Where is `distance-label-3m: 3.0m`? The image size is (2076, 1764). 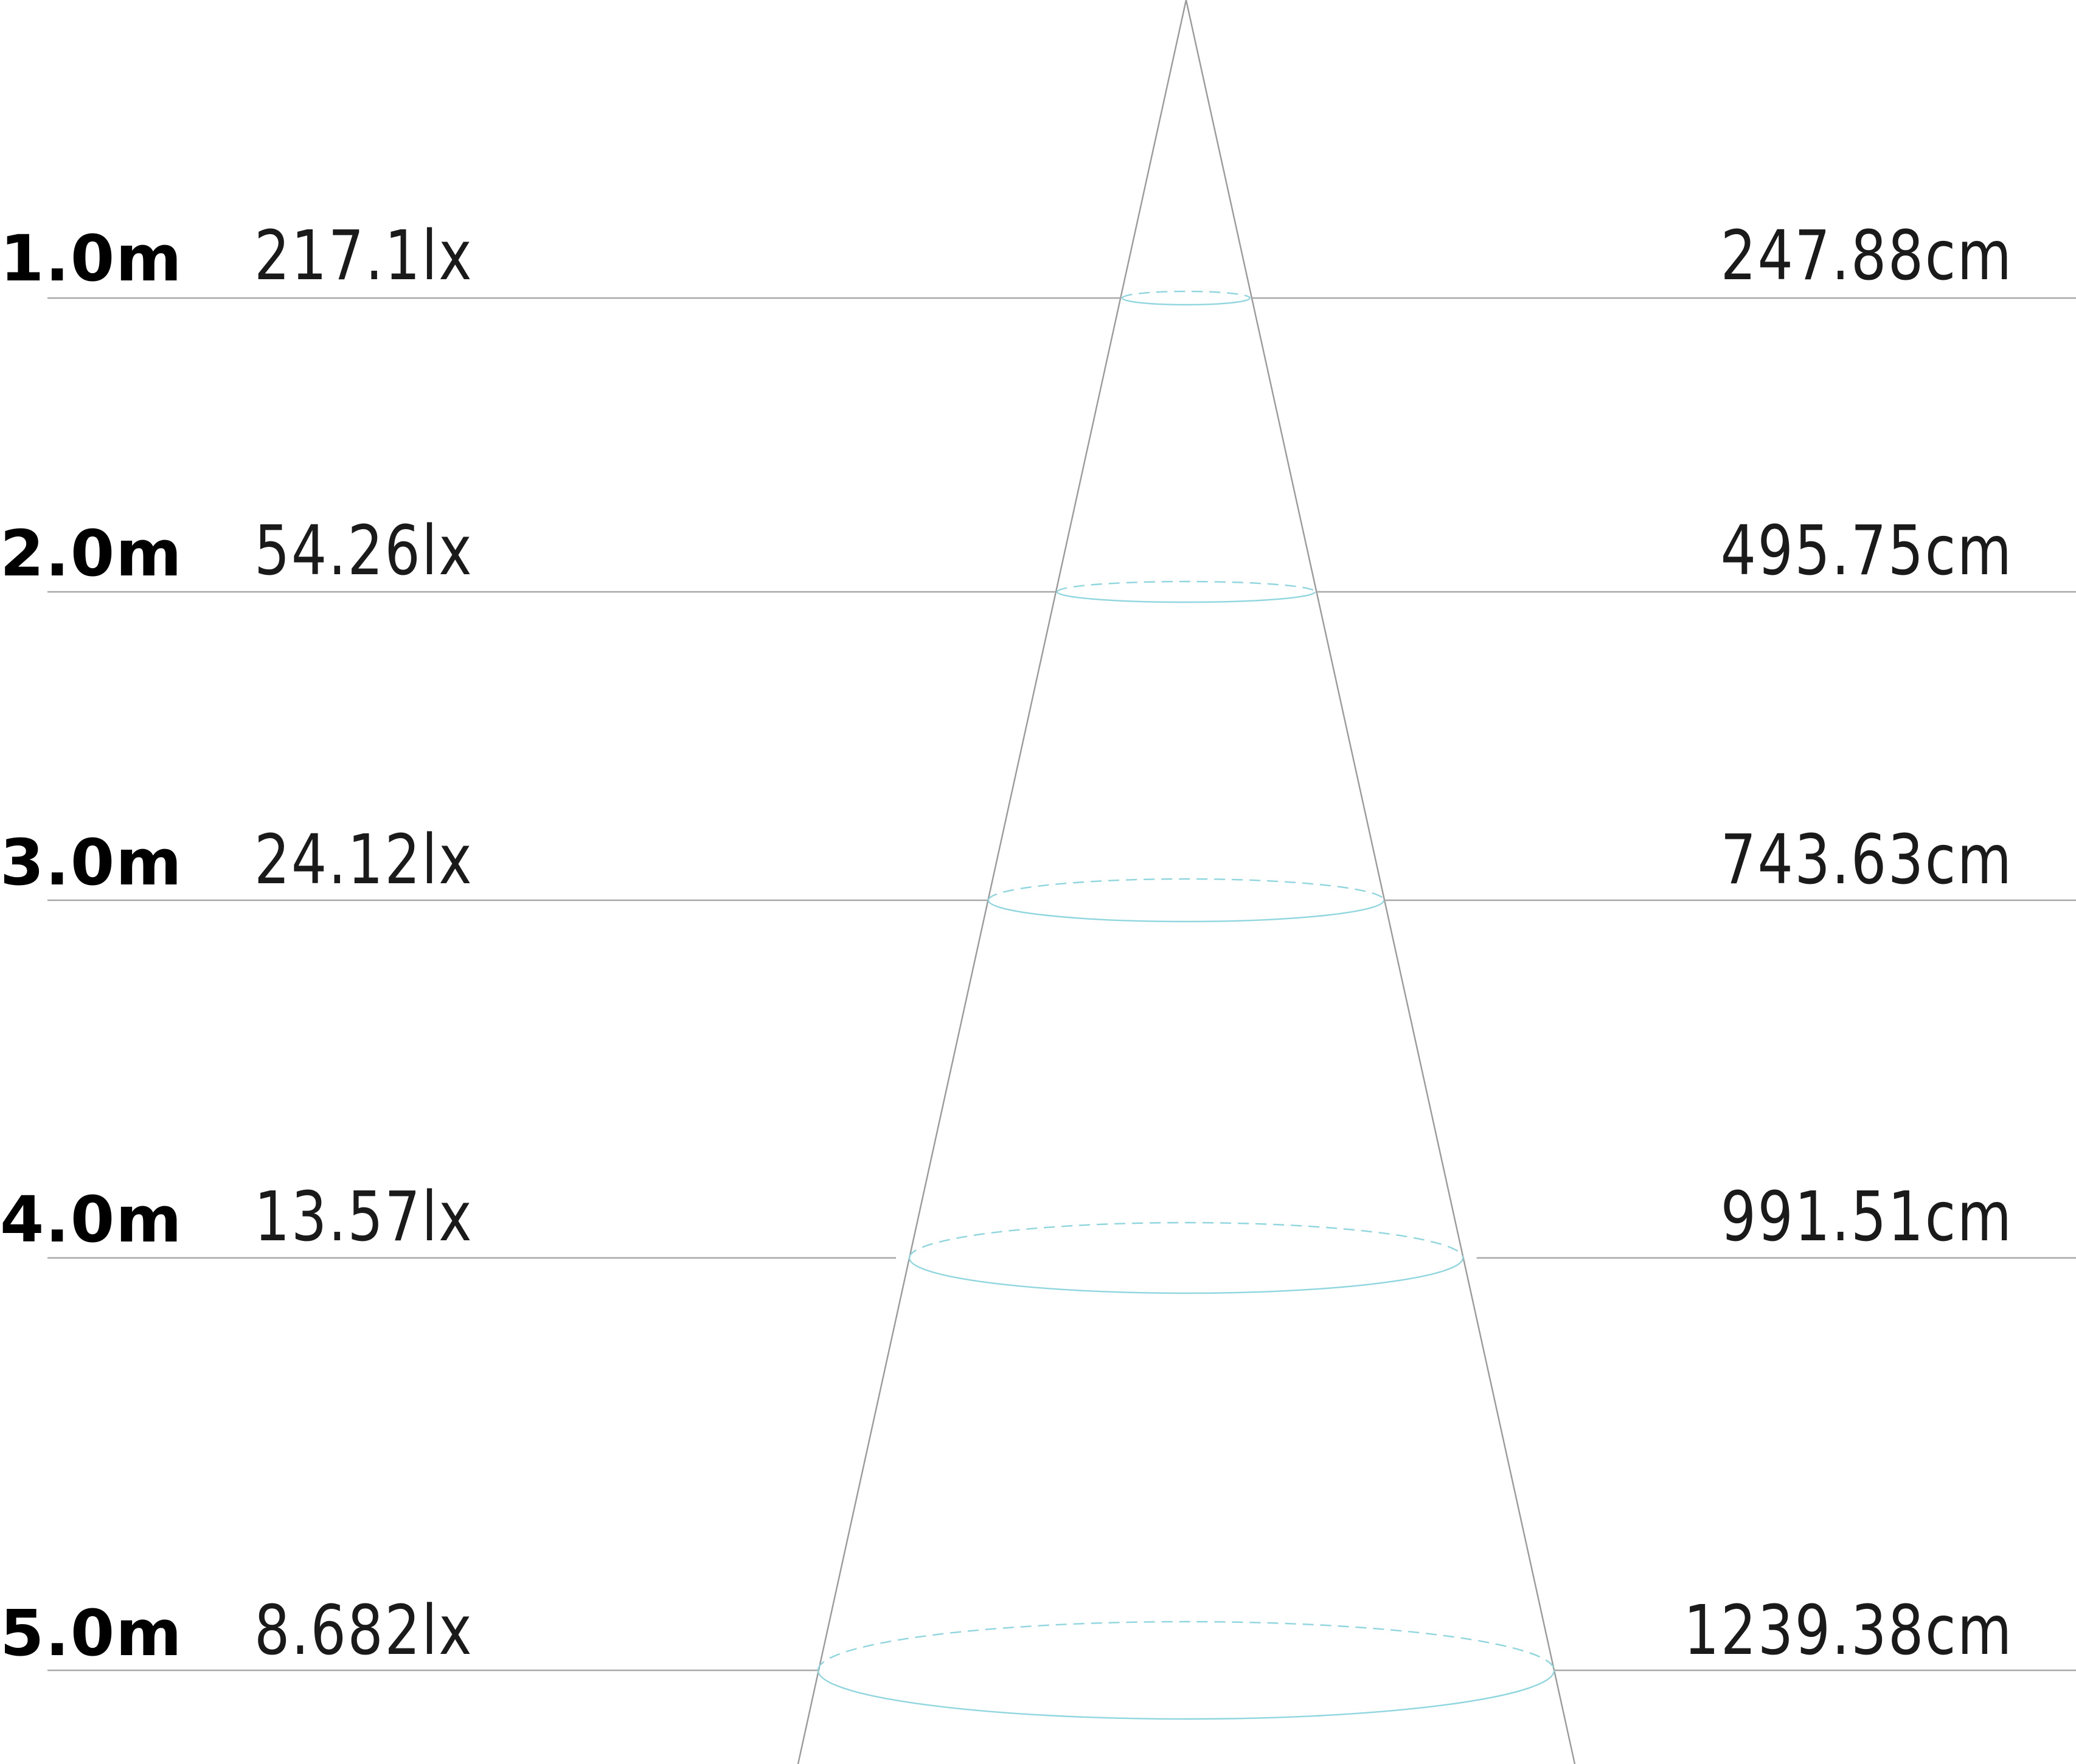
distance-label-3m: 3.0m is located at coordinates (91, 862).